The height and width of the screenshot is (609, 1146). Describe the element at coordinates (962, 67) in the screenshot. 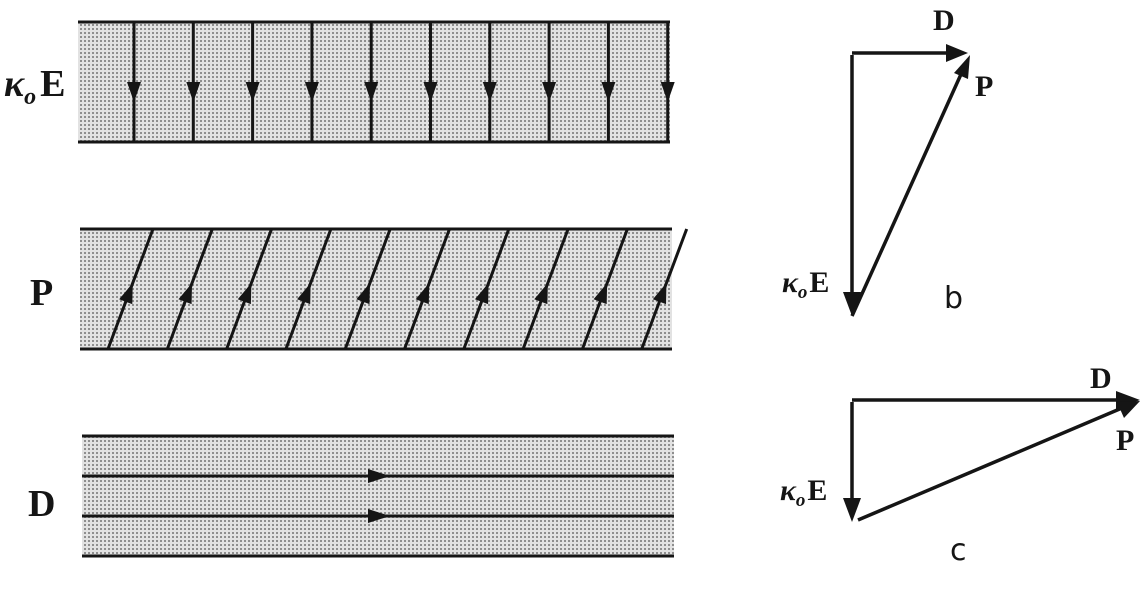

I see `triangle-b-p-arrowhead` at that location.